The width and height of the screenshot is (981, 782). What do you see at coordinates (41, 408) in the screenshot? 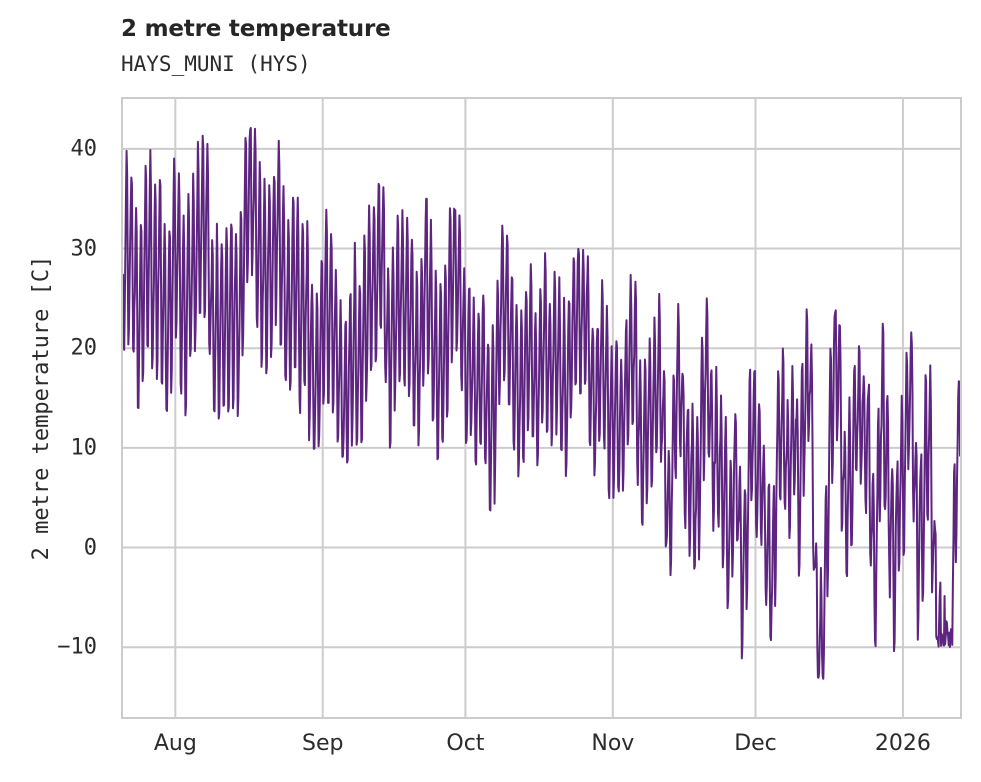
I see `y-axis-label: 2 metre temperature [C]` at bounding box center [41, 408].